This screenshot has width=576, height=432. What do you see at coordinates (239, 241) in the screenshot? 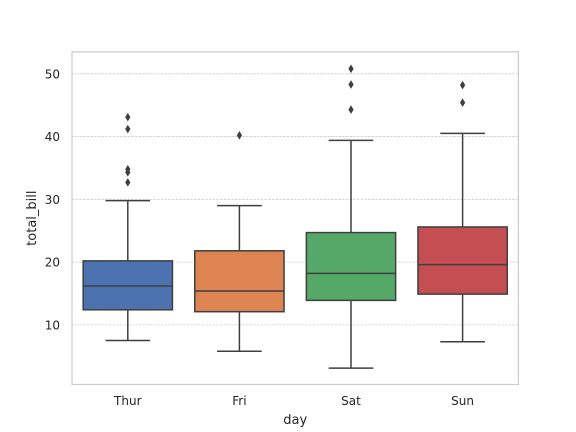
I see `box-fri` at bounding box center [239, 241].